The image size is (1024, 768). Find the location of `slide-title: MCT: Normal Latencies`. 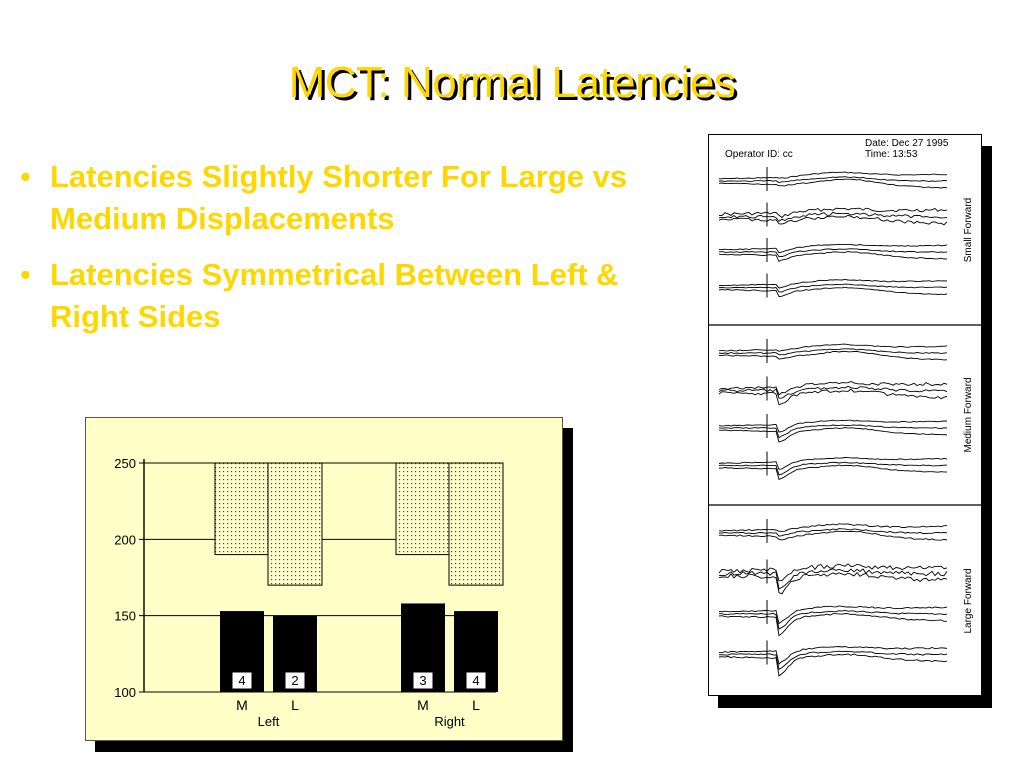

slide-title: MCT: Normal Latencies is located at coordinates (512, 82).